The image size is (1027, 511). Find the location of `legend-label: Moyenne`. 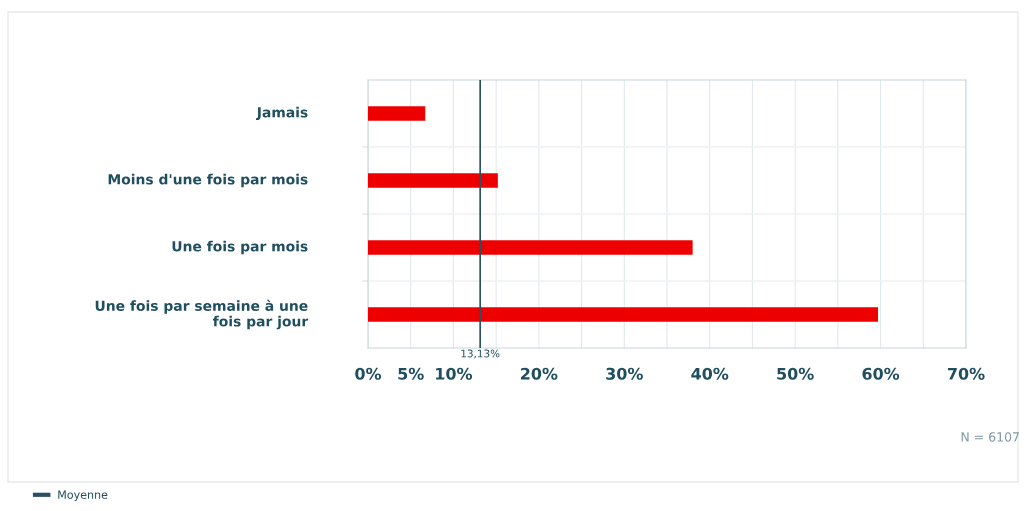

legend-label: Moyenne is located at coordinates (83, 495).